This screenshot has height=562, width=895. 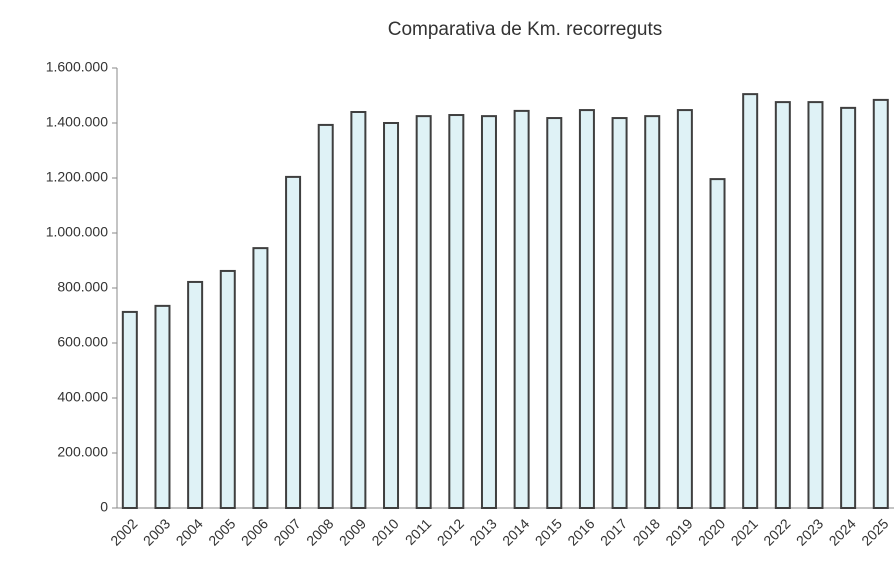 What do you see at coordinates (189, 531) in the screenshot?
I see `x-tick-label: 2004` at bounding box center [189, 531].